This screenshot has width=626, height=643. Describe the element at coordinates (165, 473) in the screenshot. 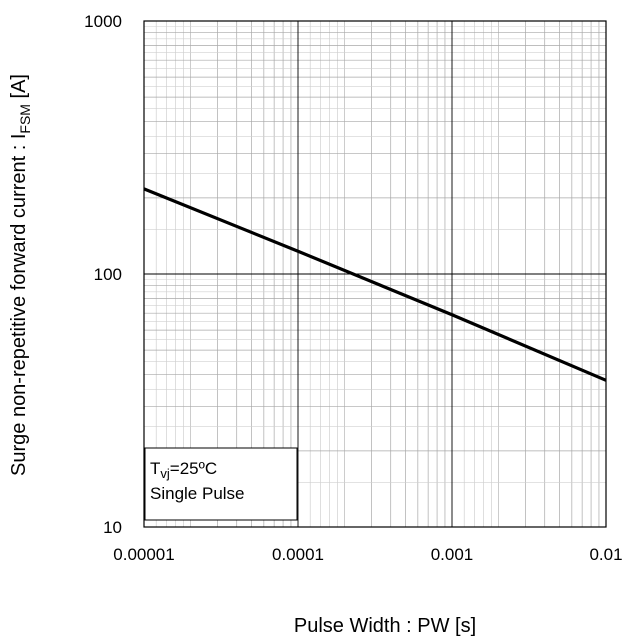

I see `condition-temperature-sub: vj` at that location.